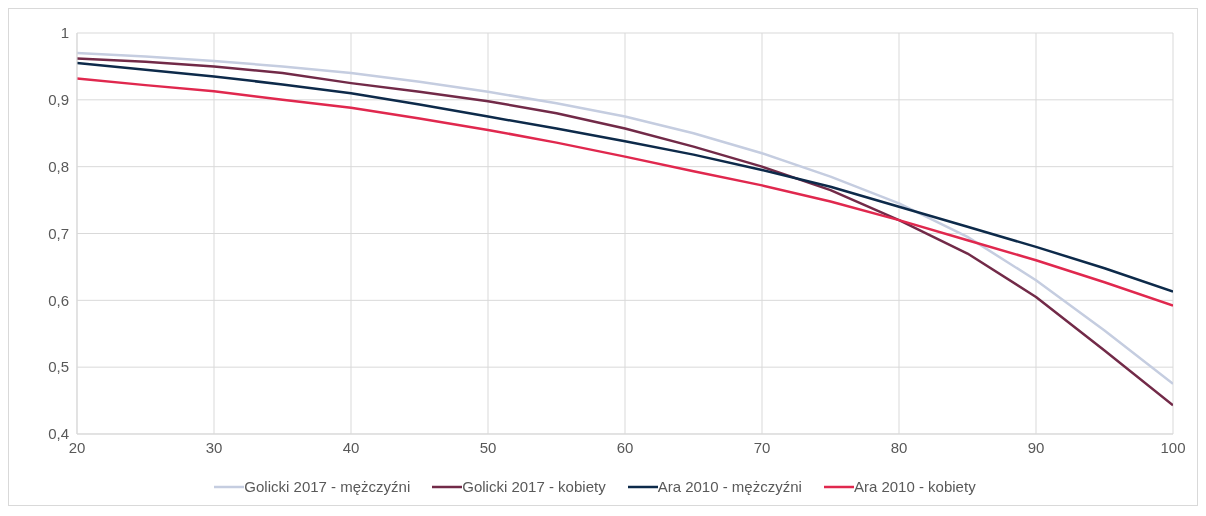 The width and height of the screenshot is (1206, 516). What do you see at coordinates (1173, 447) in the screenshot?
I see `x-tick-label: 100` at bounding box center [1173, 447].